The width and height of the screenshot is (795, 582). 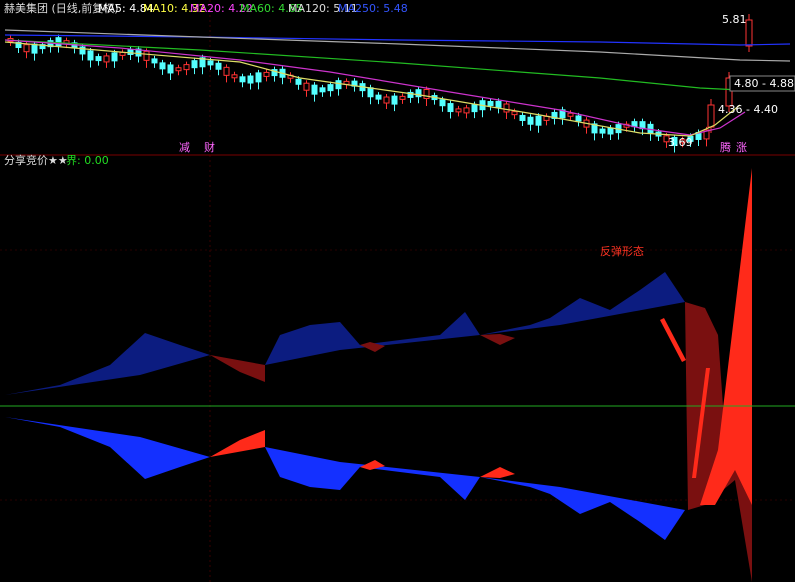 I want to click on ma-label: MA60: 4.65, so click(x=271, y=8).